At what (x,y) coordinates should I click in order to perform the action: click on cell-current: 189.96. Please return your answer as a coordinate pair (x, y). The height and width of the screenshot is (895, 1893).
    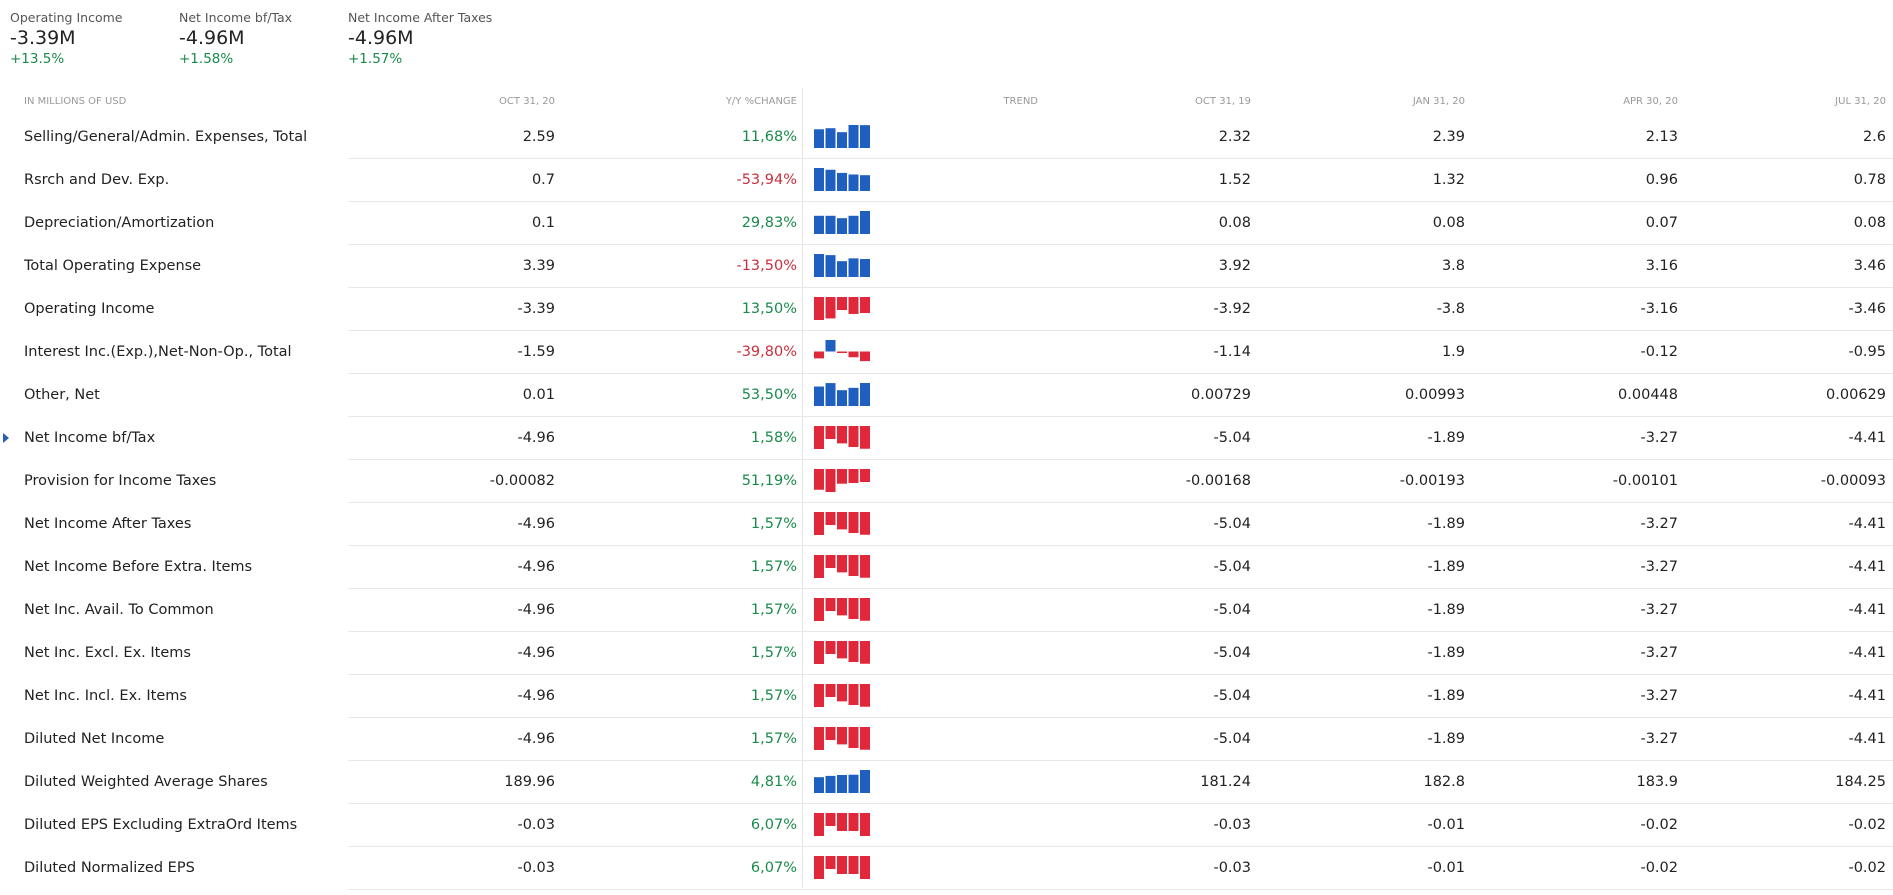
    Looking at the image, I should click on (529, 782).